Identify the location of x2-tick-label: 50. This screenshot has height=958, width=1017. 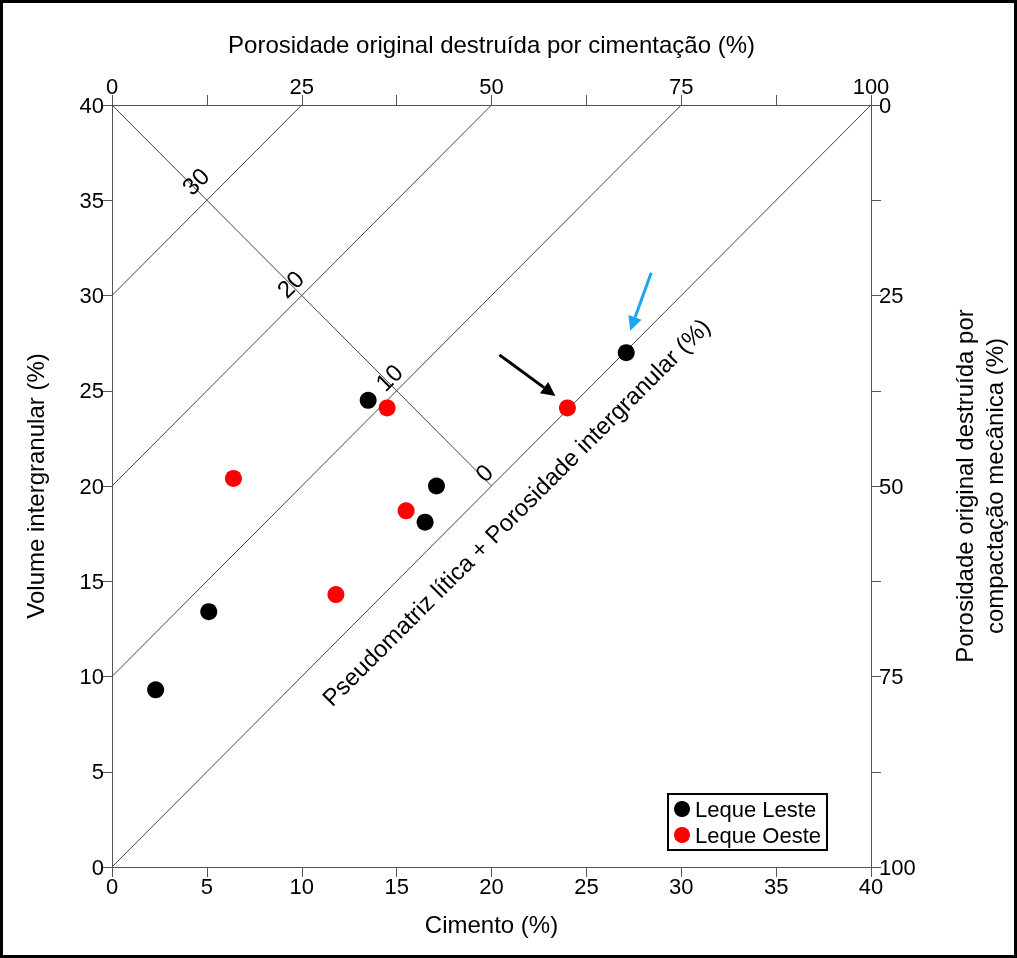
(491, 86).